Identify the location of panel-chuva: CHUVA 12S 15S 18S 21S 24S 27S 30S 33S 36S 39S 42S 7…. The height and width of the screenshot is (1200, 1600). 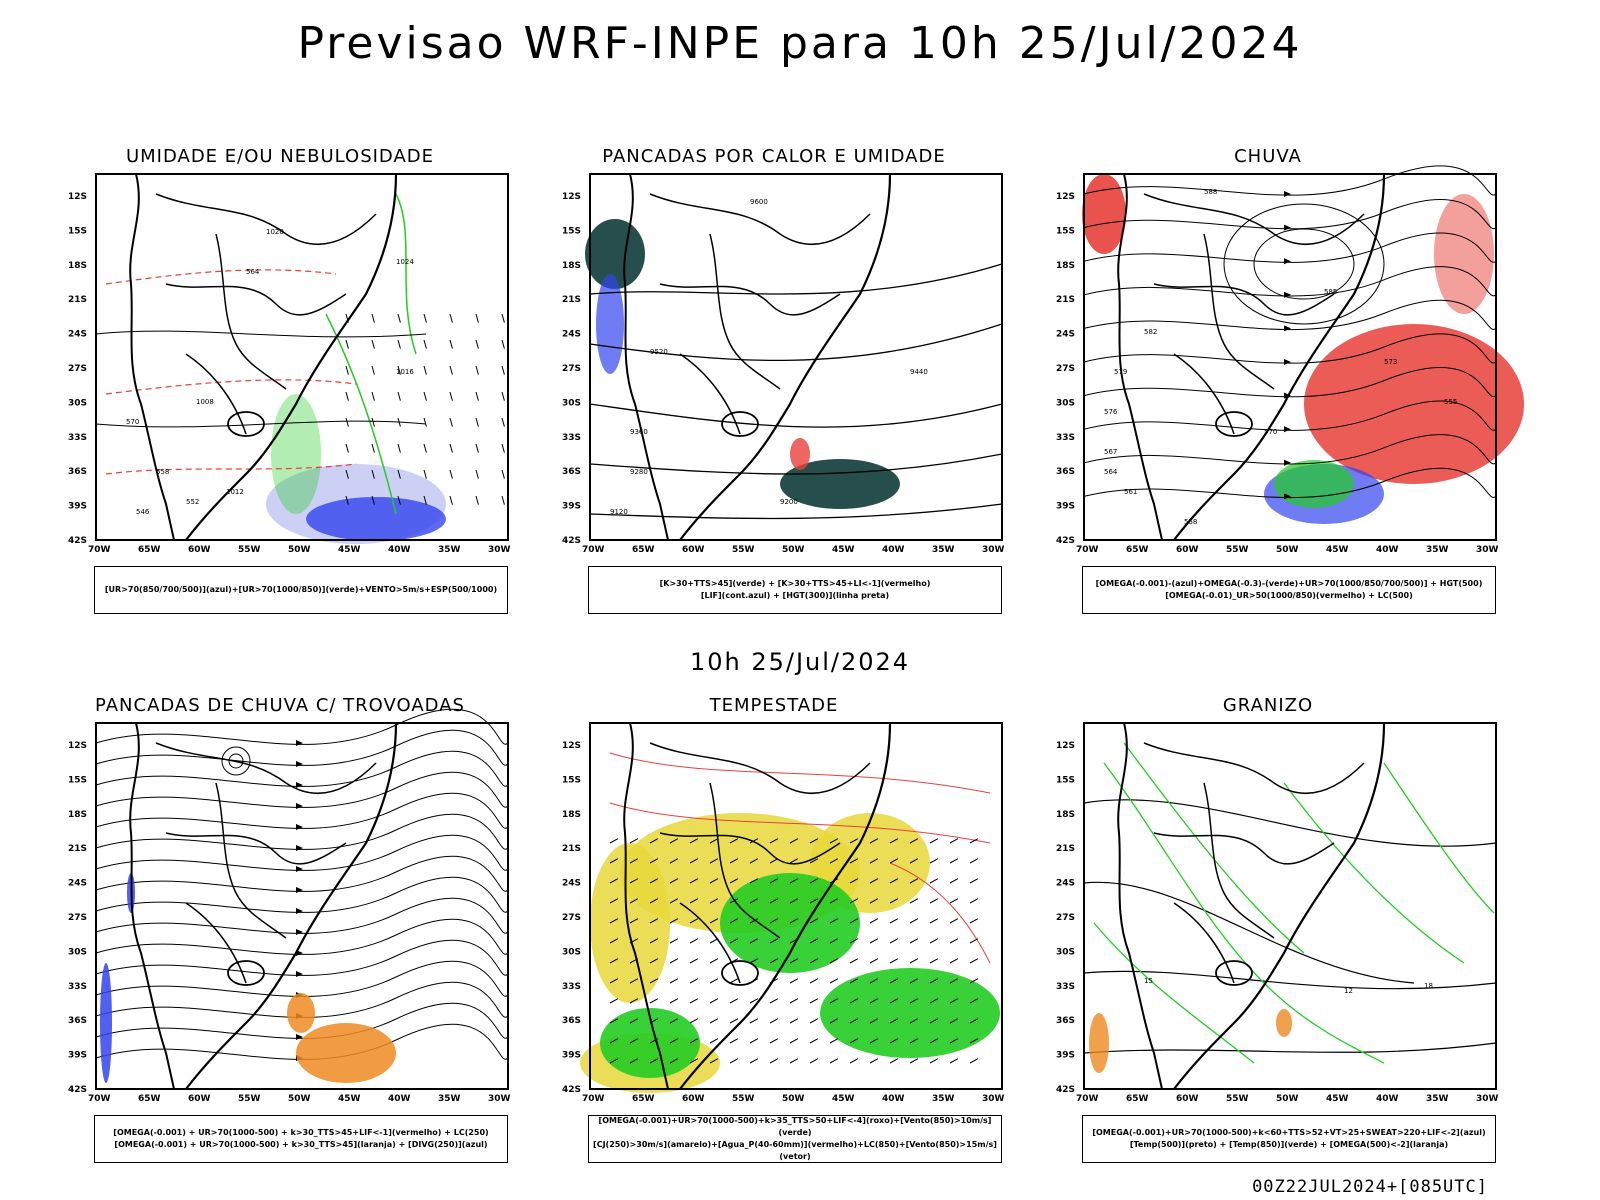
(1286, 389).